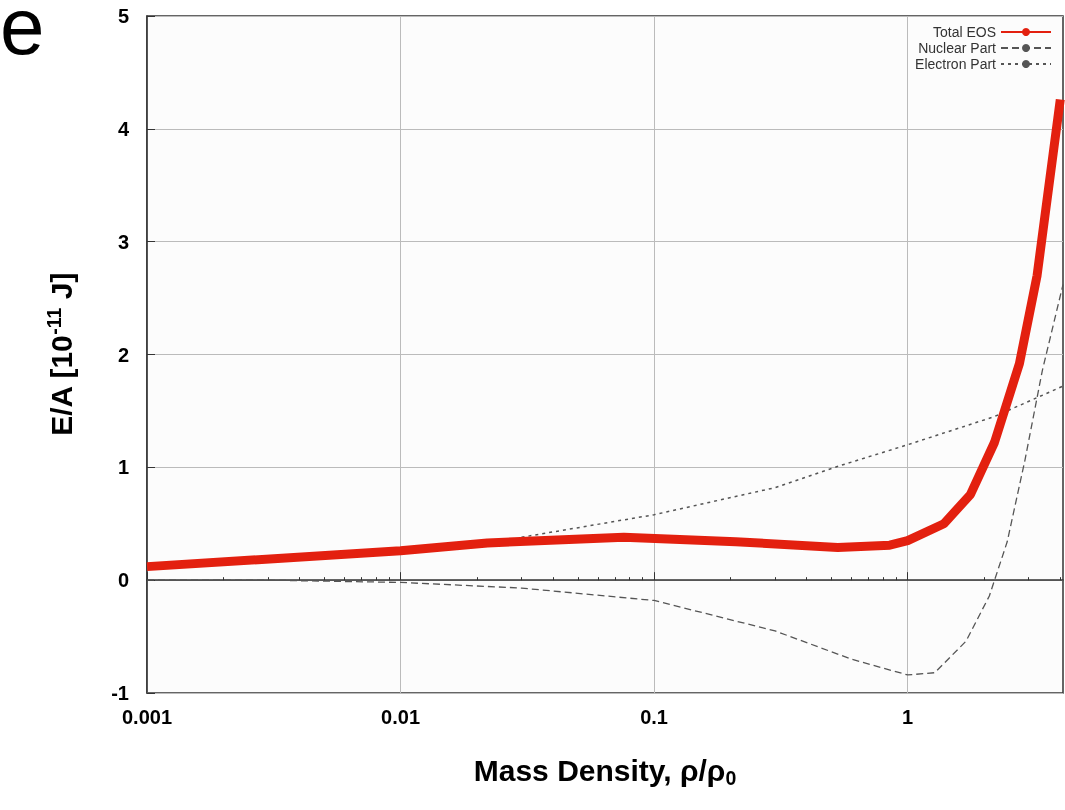  I want to click on y-tick-label: 4, so click(123, 128).